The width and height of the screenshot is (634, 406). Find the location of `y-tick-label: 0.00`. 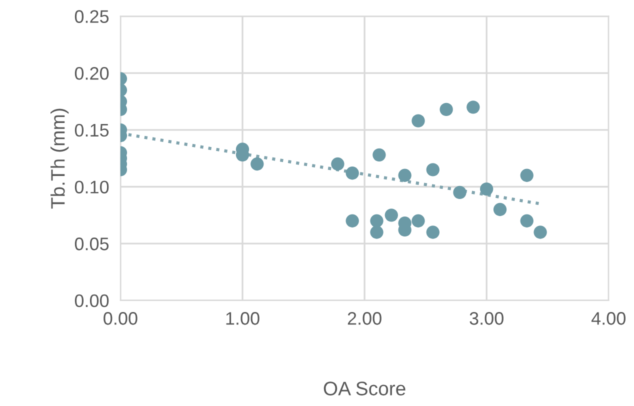

y-tick-label: 0.00 is located at coordinates (91, 301).